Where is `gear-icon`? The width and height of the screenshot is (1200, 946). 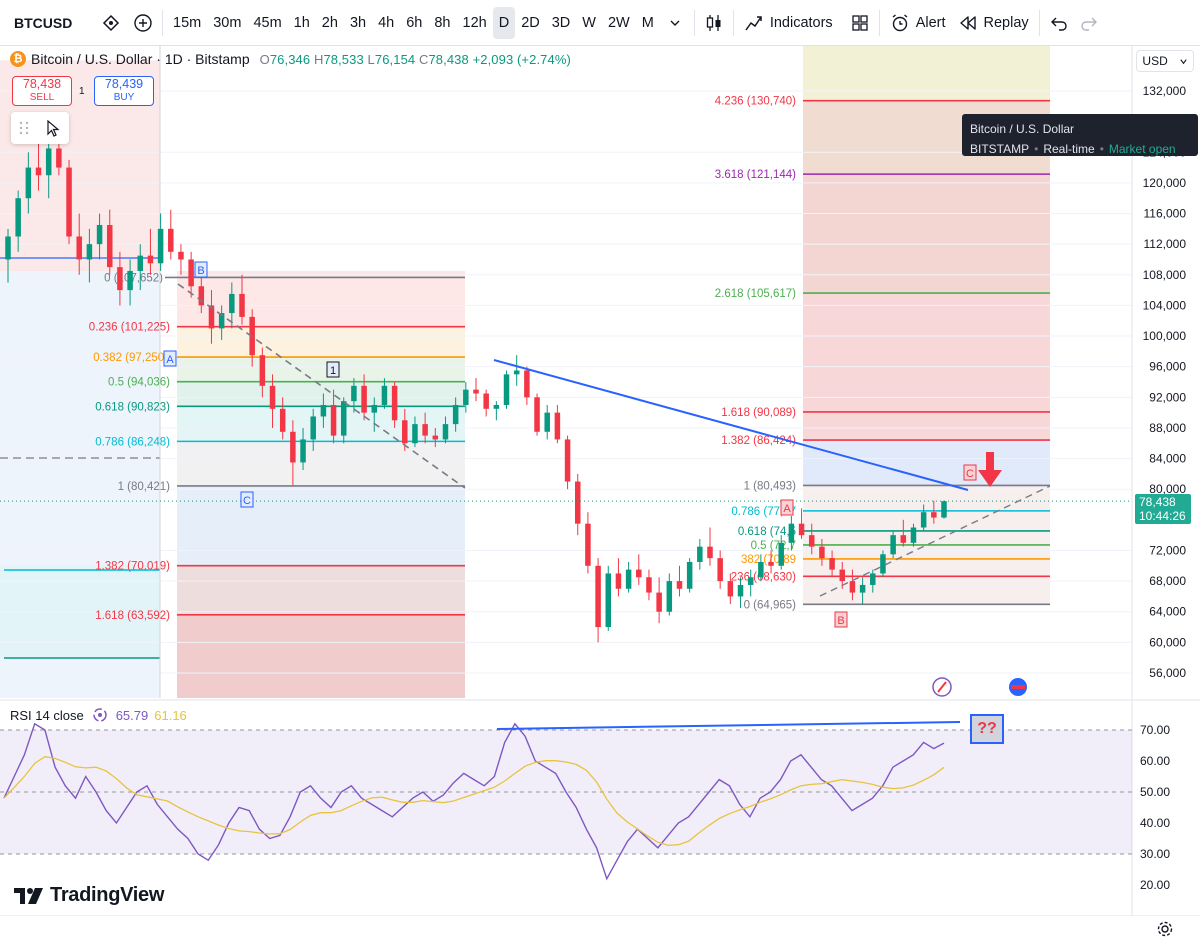 gear-icon is located at coordinates (1165, 929).